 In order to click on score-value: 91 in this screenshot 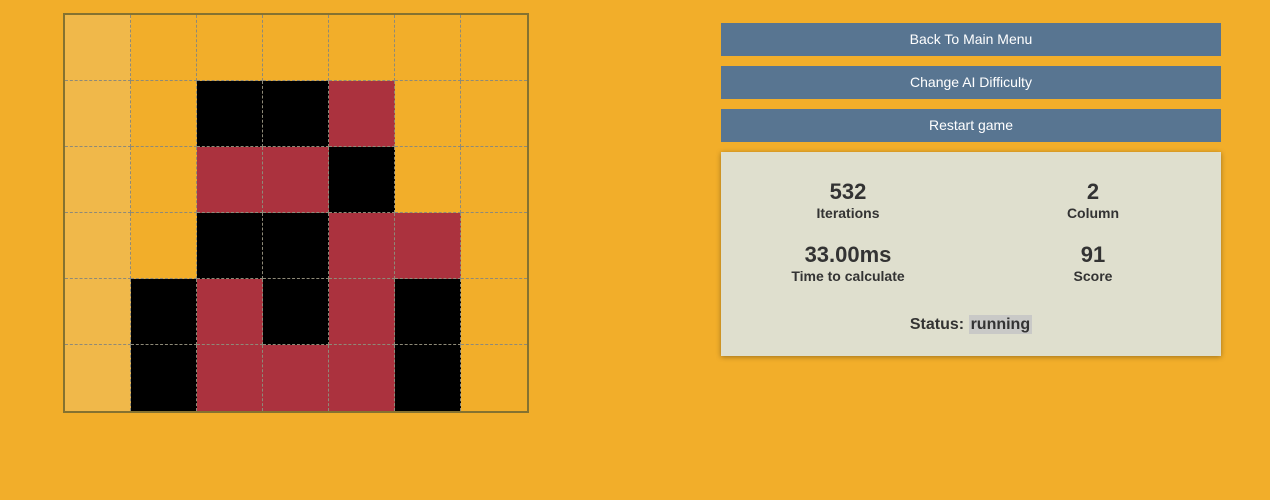, I will do `click(1093, 254)`.